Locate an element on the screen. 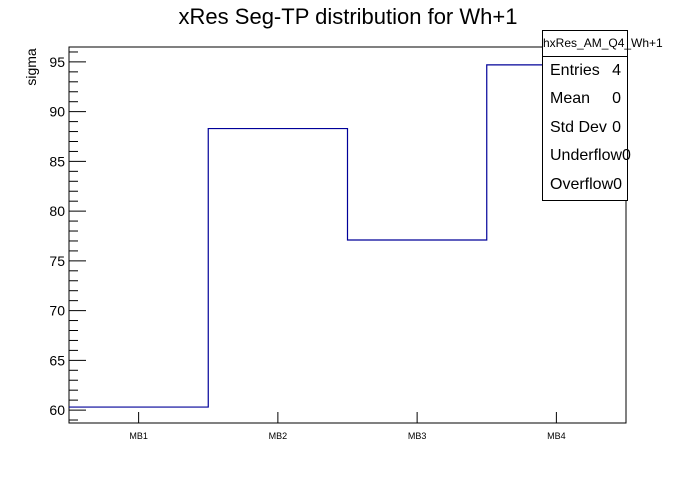 This screenshot has height=477, width=696. stats-row-underflow: Underflow 0 is located at coordinates (587, 156).